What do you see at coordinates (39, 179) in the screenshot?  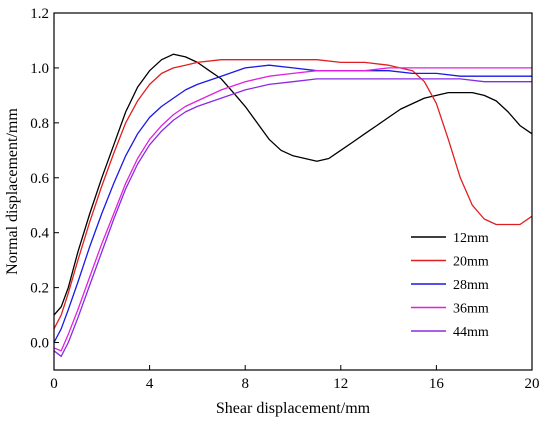 I see `y-tick-label: 0.6` at bounding box center [39, 179].